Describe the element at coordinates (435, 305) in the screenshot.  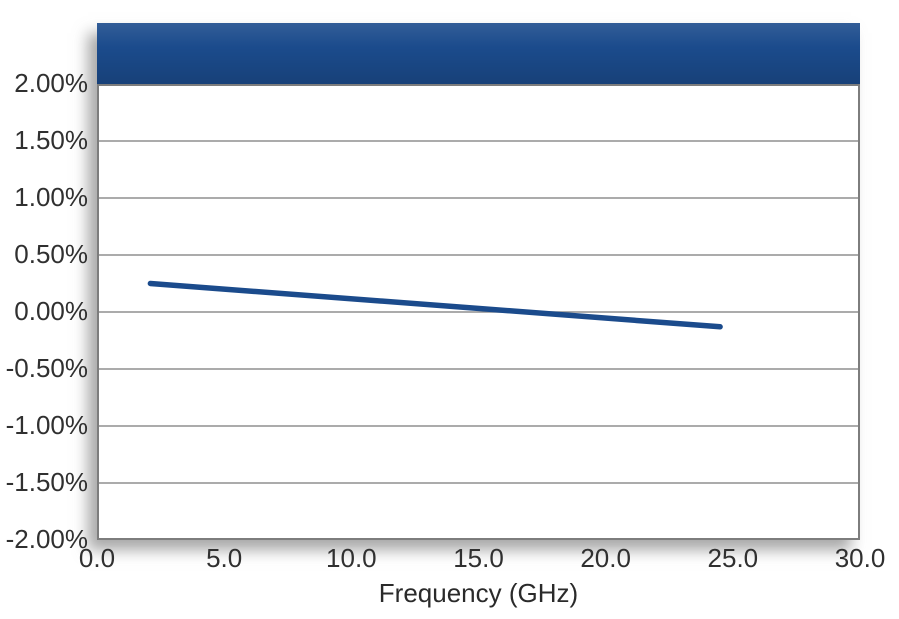
I see `data-line` at that location.